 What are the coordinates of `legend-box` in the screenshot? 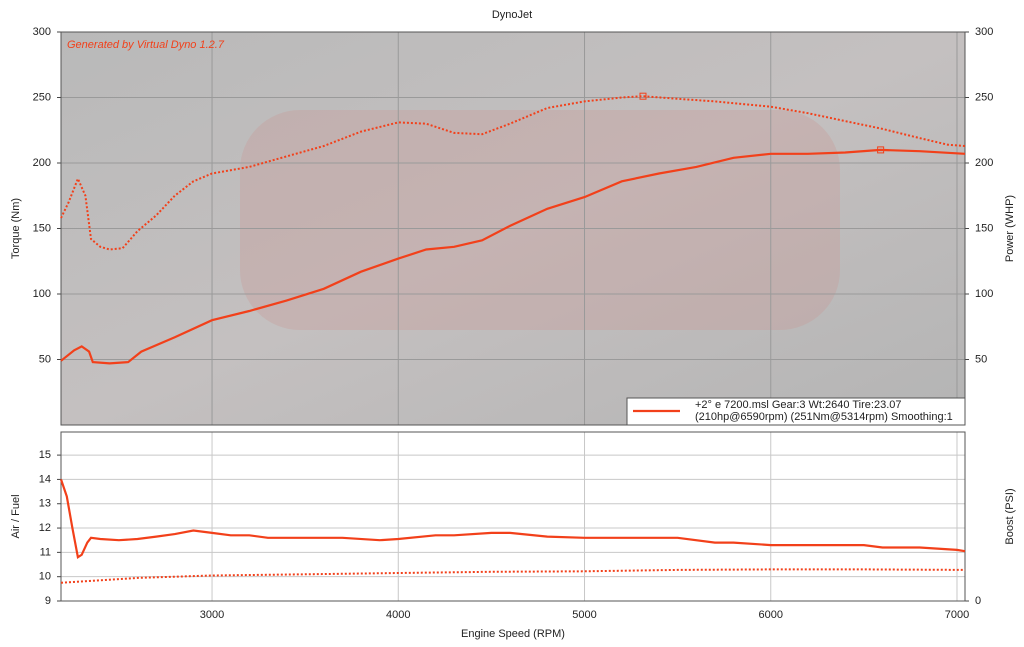 It's located at (796, 411).